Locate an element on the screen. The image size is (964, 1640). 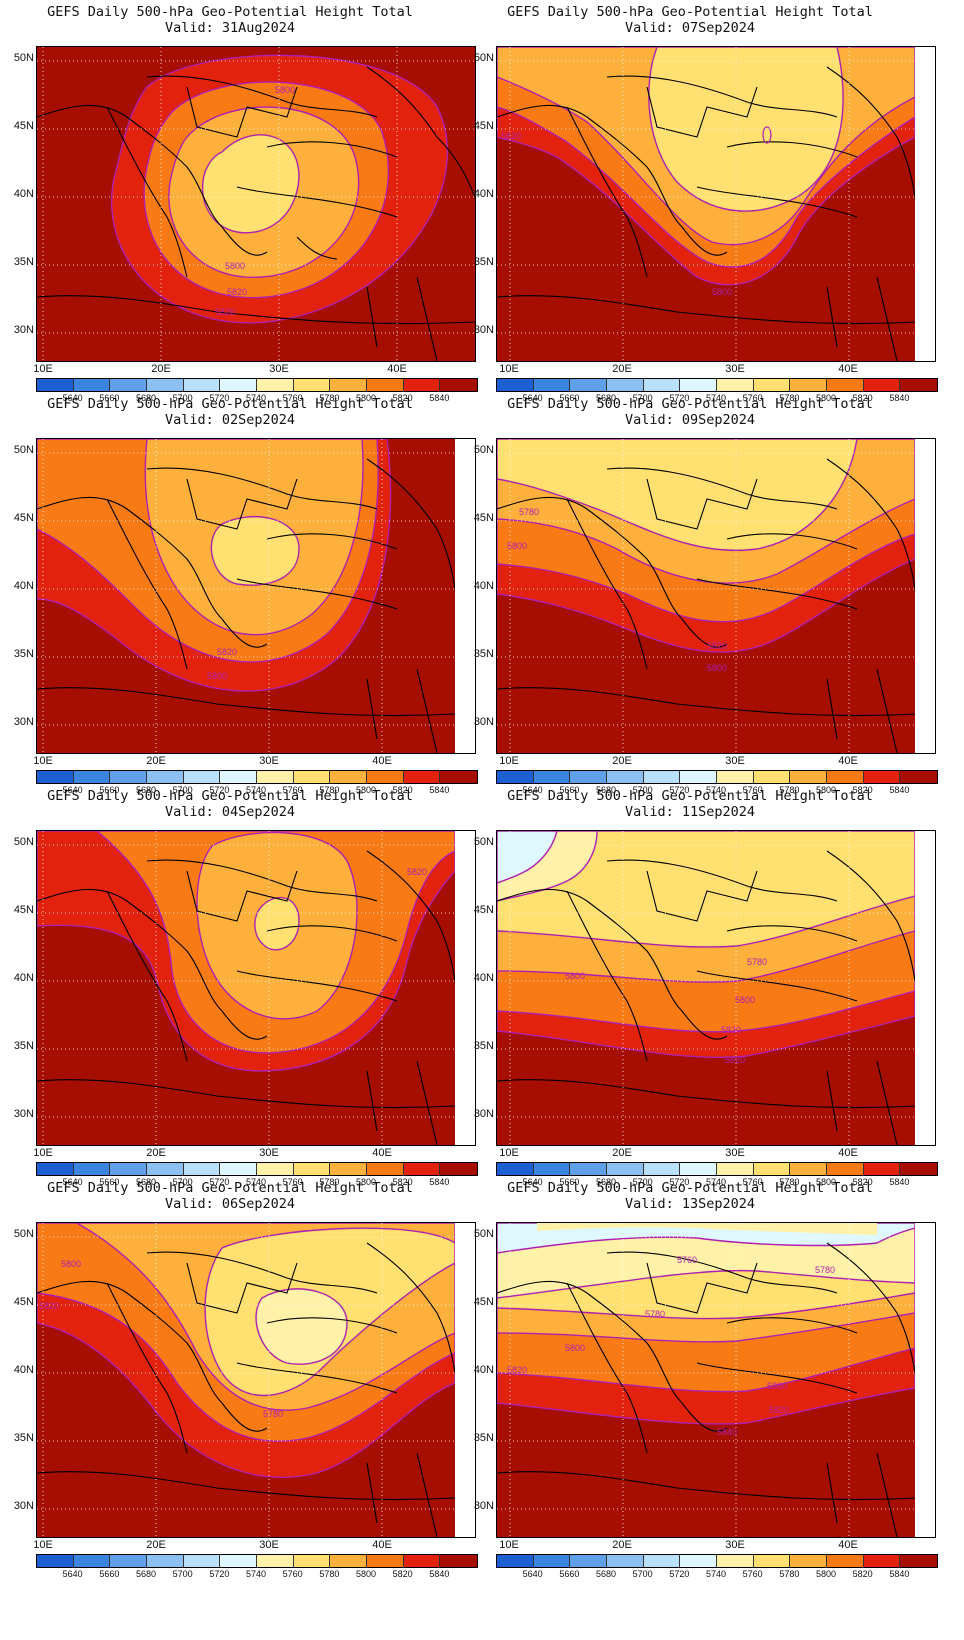
graticule is located at coordinates (246, 988).